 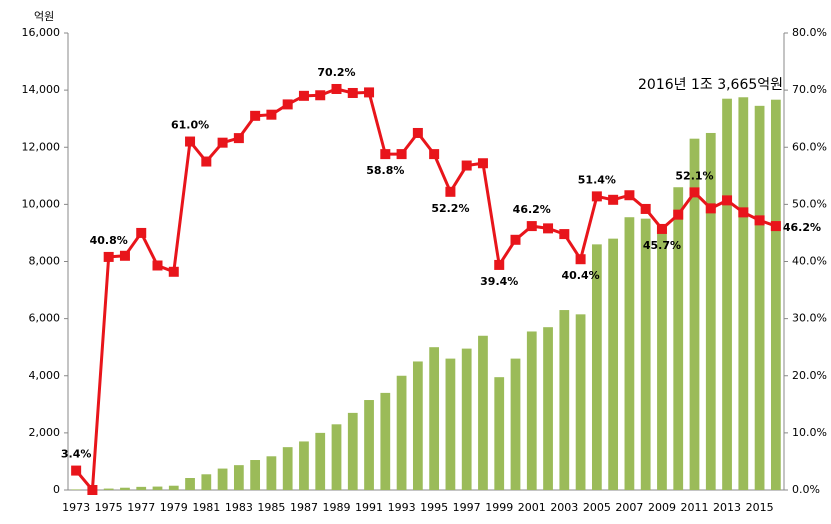 I want to click on x-tick-label: 1995, so click(x=434, y=507).